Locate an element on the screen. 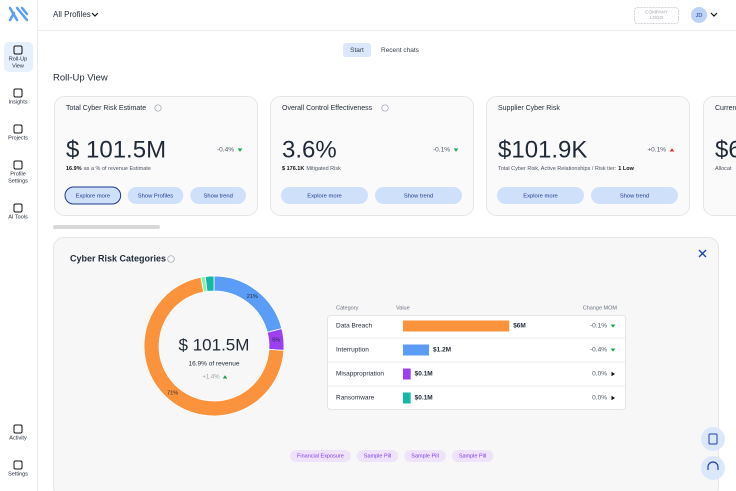  column-header: Change MOM is located at coordinates (600, 308).